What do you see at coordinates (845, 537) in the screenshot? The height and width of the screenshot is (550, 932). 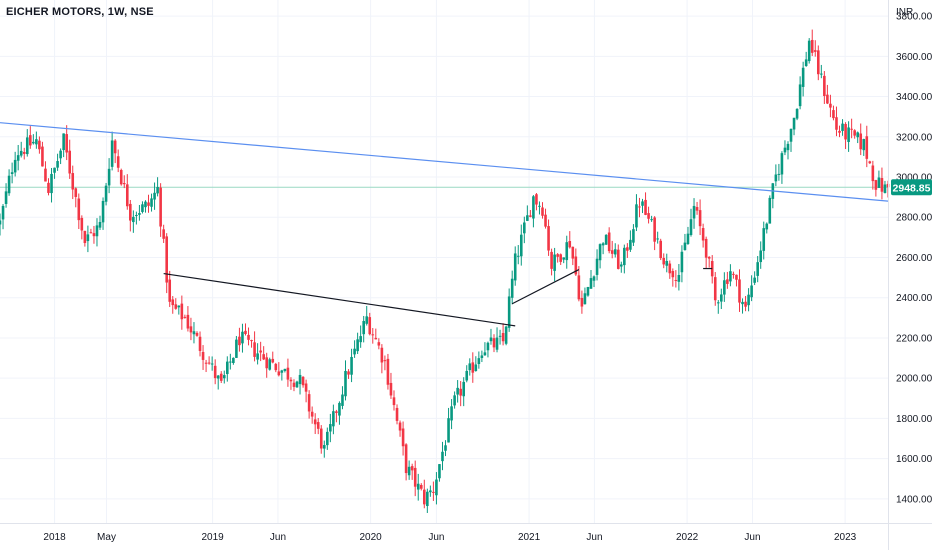 I see `x-tick-label: 2023` at bounding box center [845, 537].